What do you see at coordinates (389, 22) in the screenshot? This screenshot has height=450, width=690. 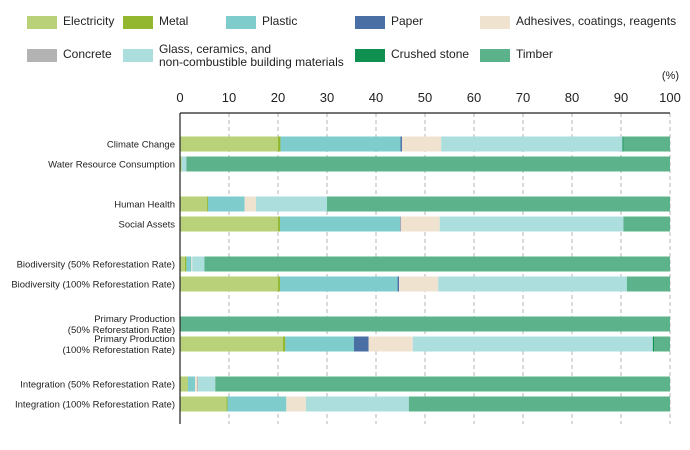 I see `legend-item: Paper` at bounding box center [389, 22].